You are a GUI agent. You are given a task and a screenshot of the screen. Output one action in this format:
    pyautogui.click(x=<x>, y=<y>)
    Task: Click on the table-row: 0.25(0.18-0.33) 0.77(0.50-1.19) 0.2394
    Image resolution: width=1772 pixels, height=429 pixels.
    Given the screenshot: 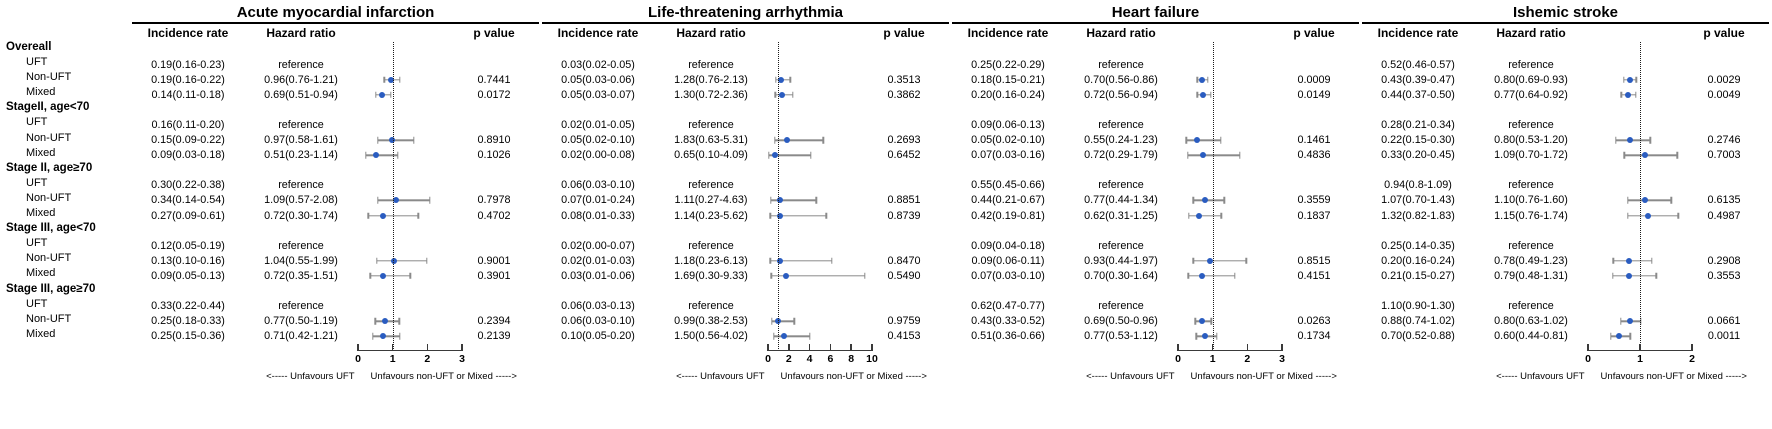 What is the action you would take?
    pyautogui.click(x=335, y=321)
    